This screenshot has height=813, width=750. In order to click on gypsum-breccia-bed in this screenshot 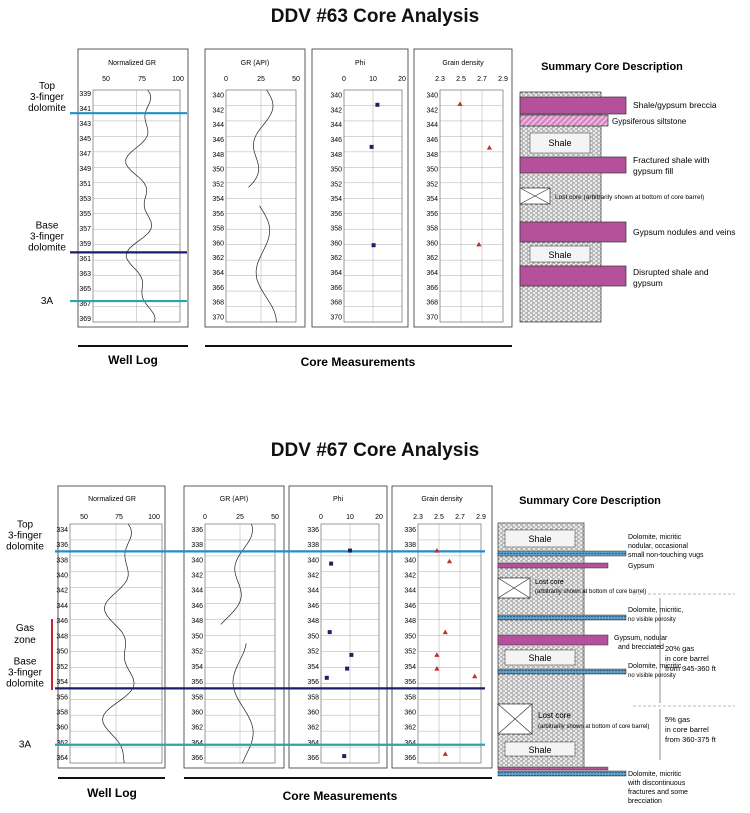, I will do `click(573, 105)`.